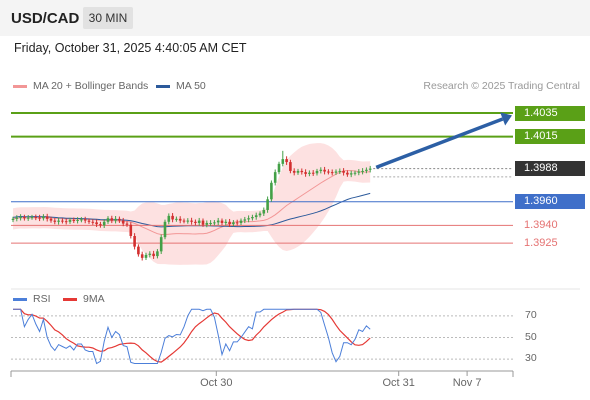  I want to click on level-label-3: 1.3960, so click(550, 202).